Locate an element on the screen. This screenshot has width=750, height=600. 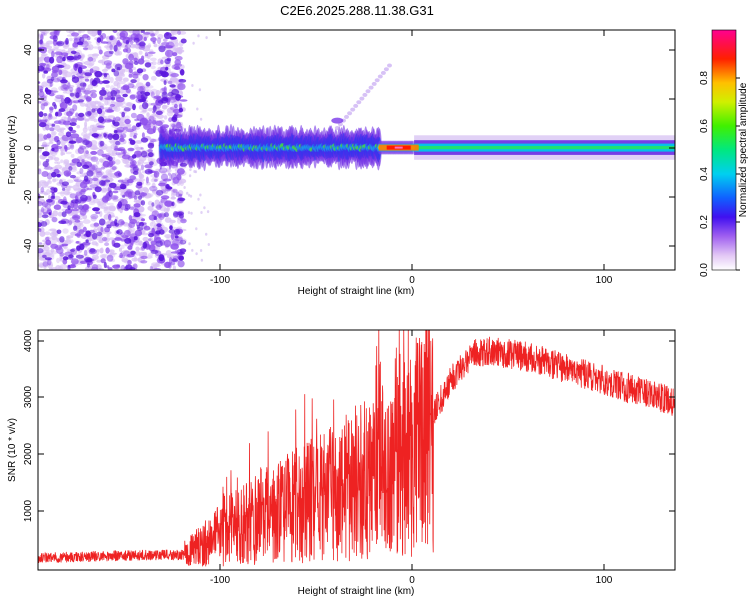
colorbar-gradient is located at coordinates (724, 150).